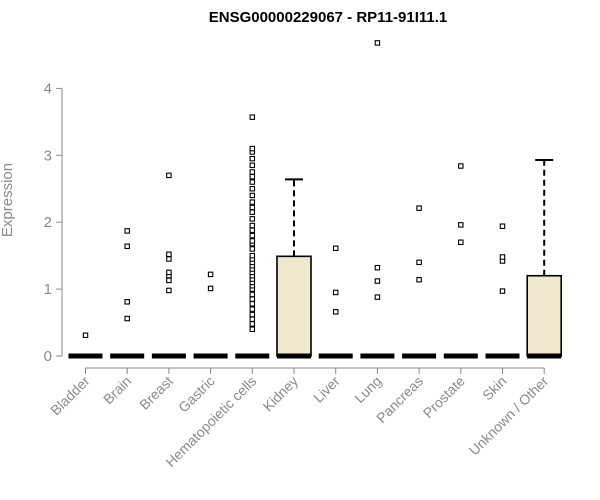 Image resolution: width=600 pixels, height=500 pixels. What do you see at coordinates (53, 222) in the screenshot?
I see `y-axis: 0 1 2 3 4` at bounding box center [53, 222].